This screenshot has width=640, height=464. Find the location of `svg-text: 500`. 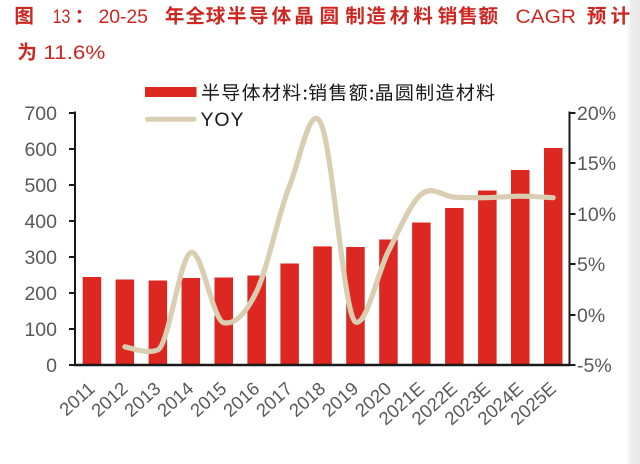

svg-text: 500 is located at coordinates (40, 186).